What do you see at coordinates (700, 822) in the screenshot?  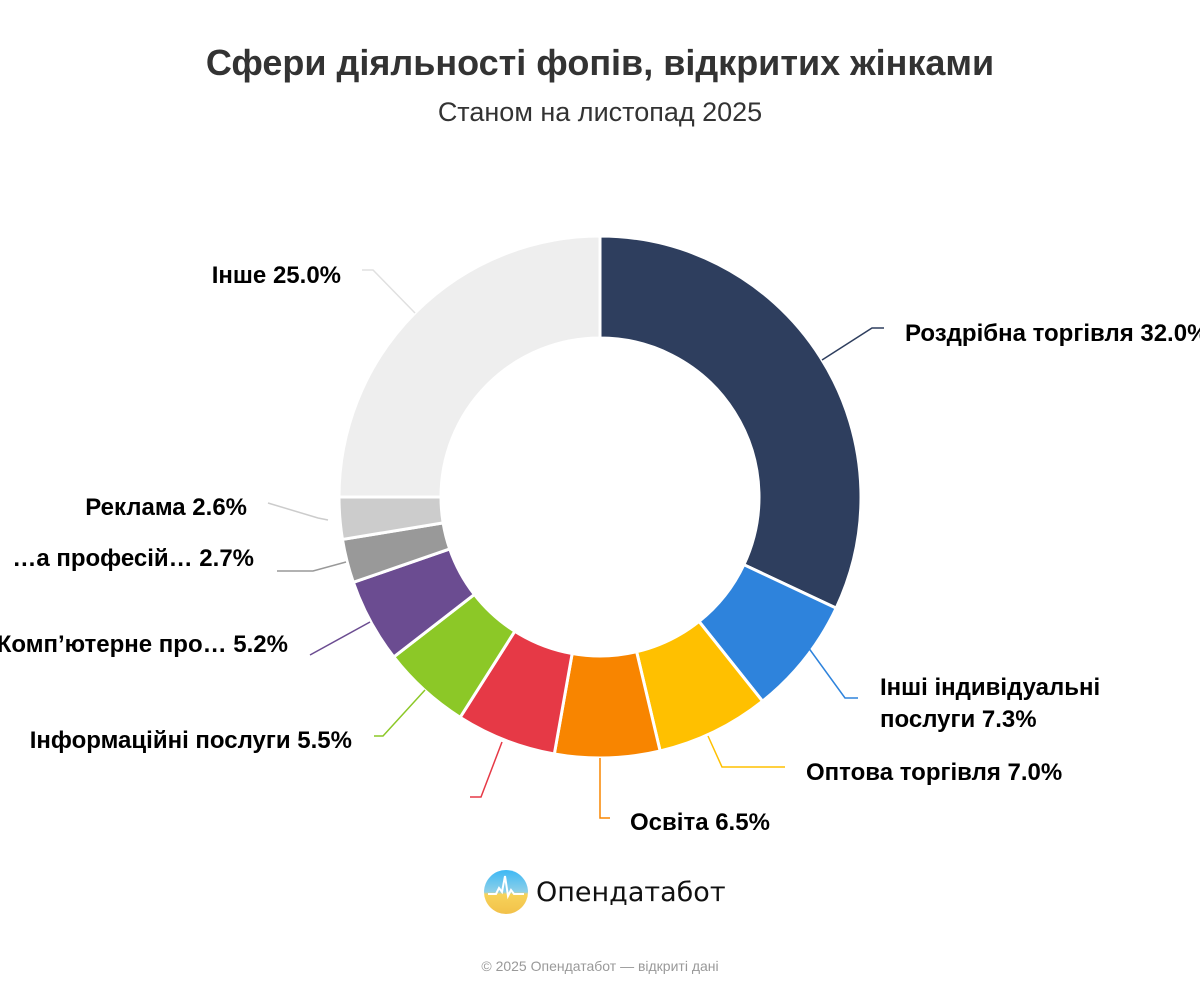 I see `data-label: Освіта 6.5%` at bounding box center [700, 822].